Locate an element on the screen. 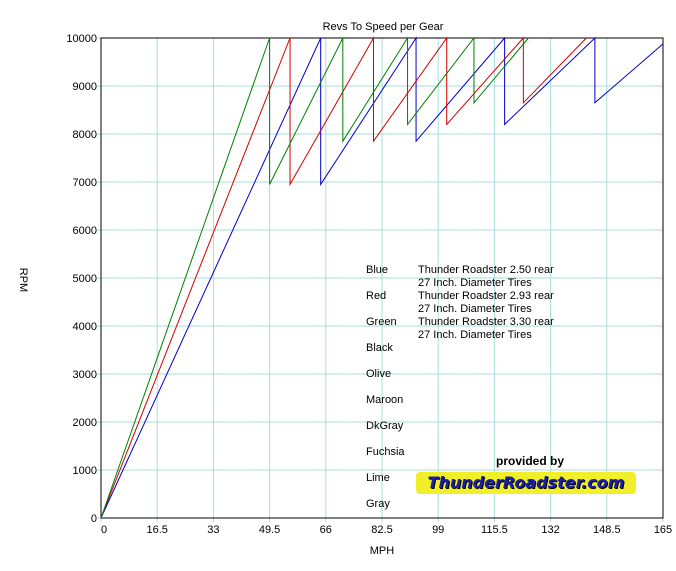  y-tick-label: 4000 is located at coordinates (85, 327).